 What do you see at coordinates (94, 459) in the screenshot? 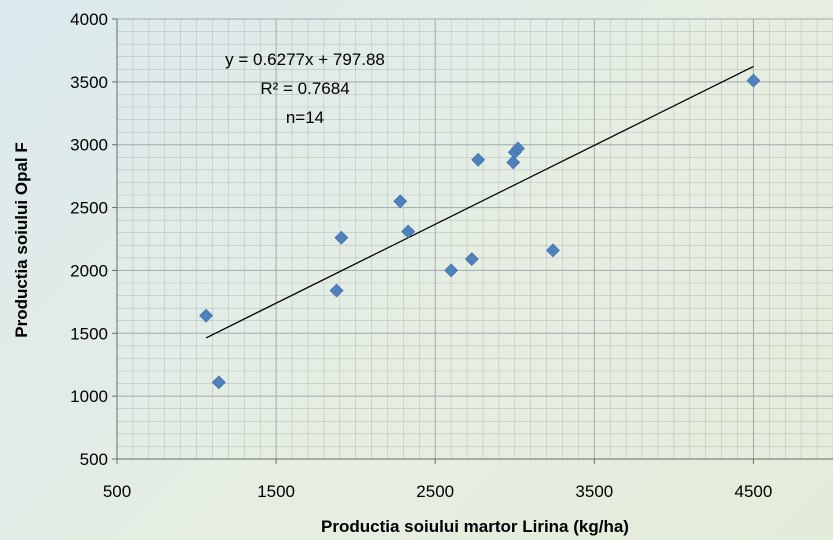
I see `y-tick-label: 500` at bounding box center [94, 459].